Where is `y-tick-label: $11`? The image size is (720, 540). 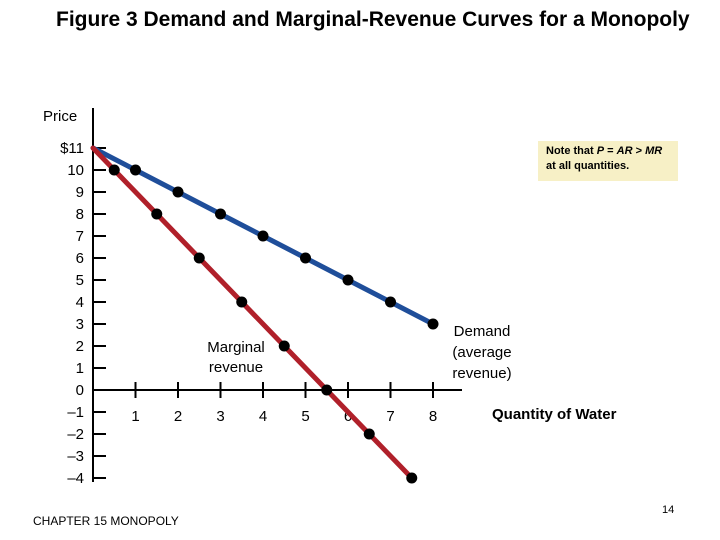 y-tick-label: $11 is located at coordinates (72, 148).